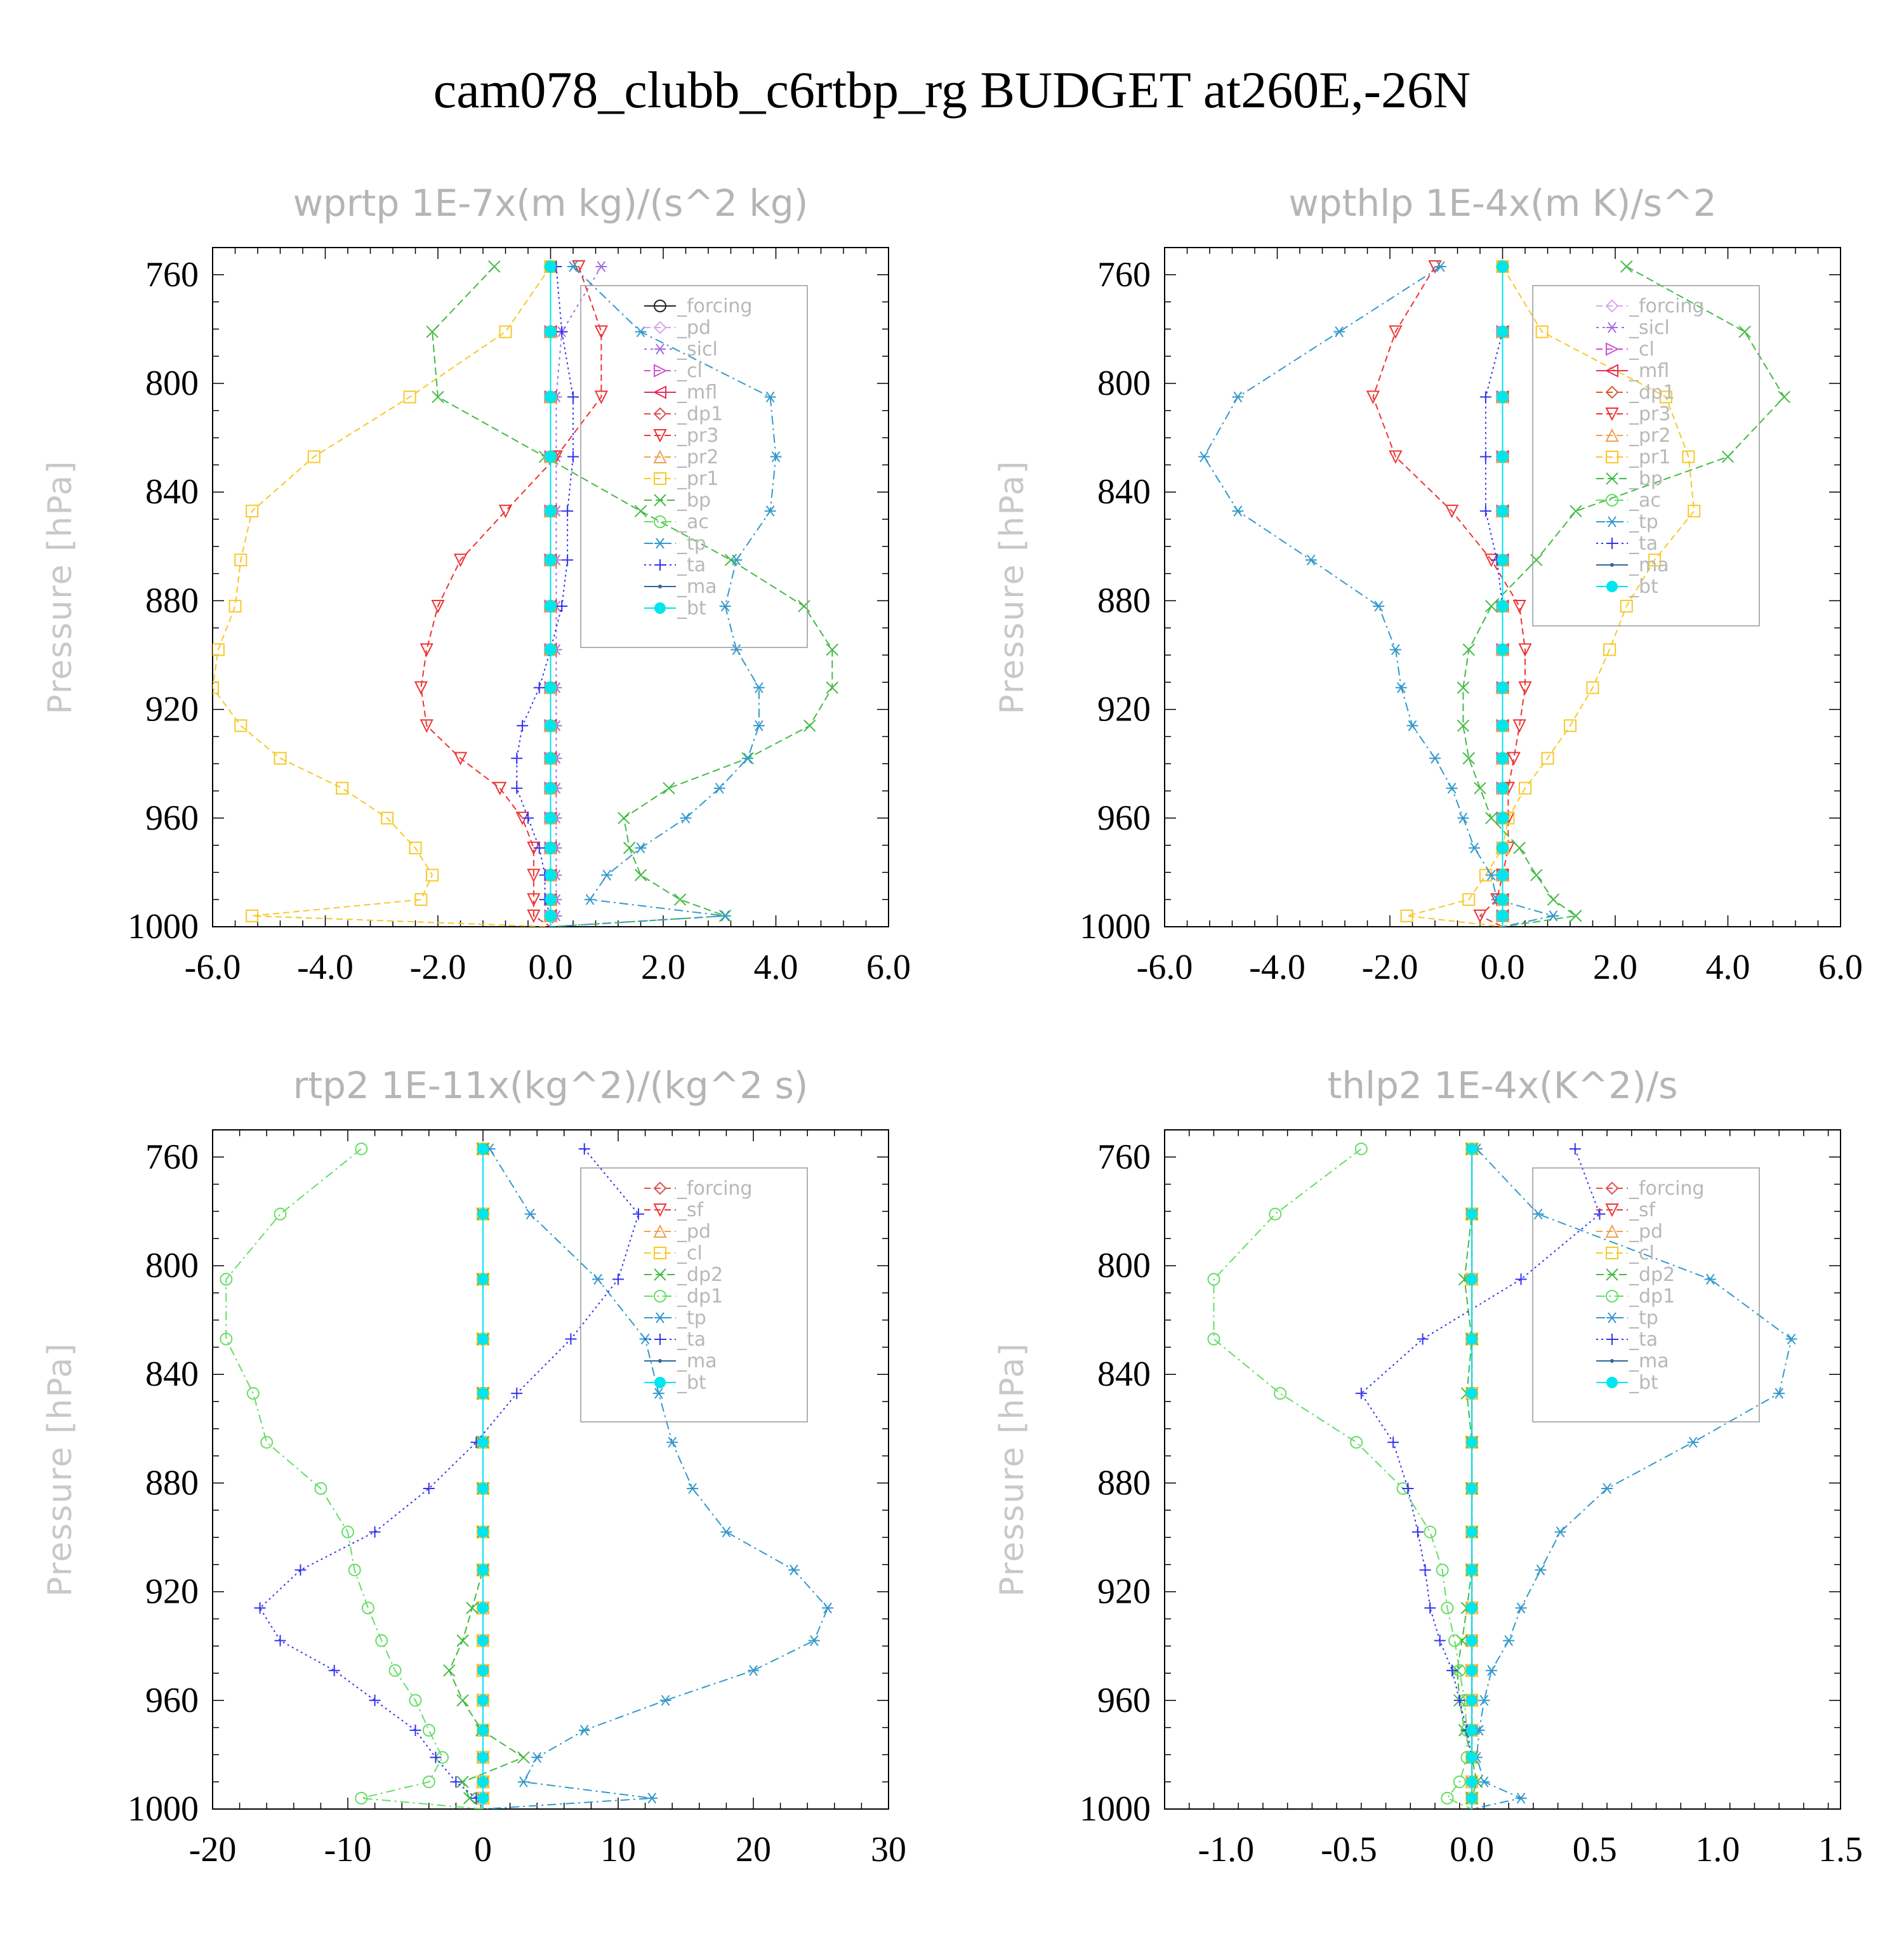 The height and width of the screenshot is (1936, 1904). Describe the element at coordinates (1649, 436) in the screenshot. I see `legend-label: _pr2` at that location.